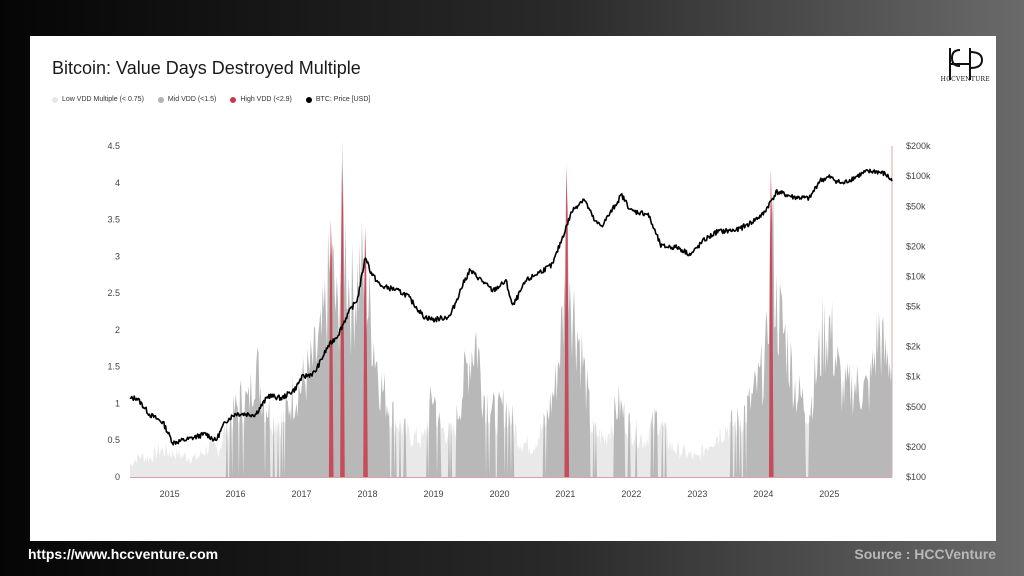 This screenshot has width=1024, height=576. I want to click on y-left-tick-label: 0, so click(117, 477).